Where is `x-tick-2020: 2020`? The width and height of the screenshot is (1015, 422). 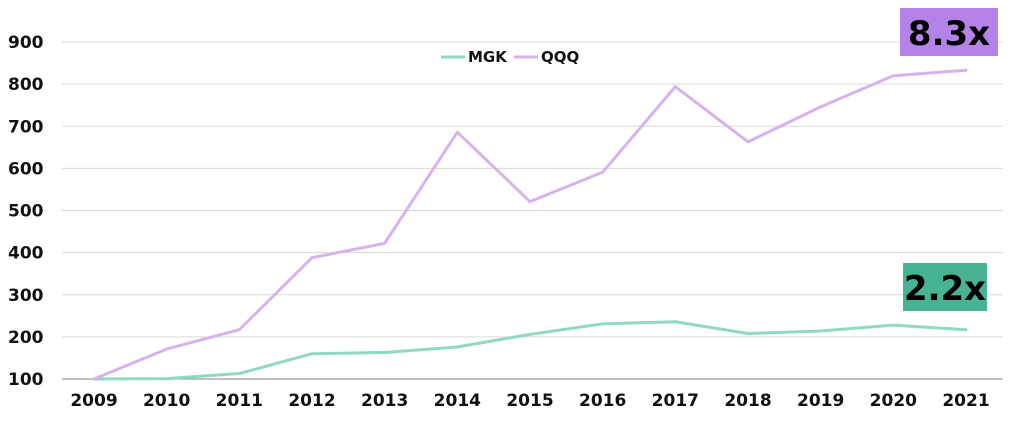 x-tick-2020: 2020 is located at coordinates (893, 401).